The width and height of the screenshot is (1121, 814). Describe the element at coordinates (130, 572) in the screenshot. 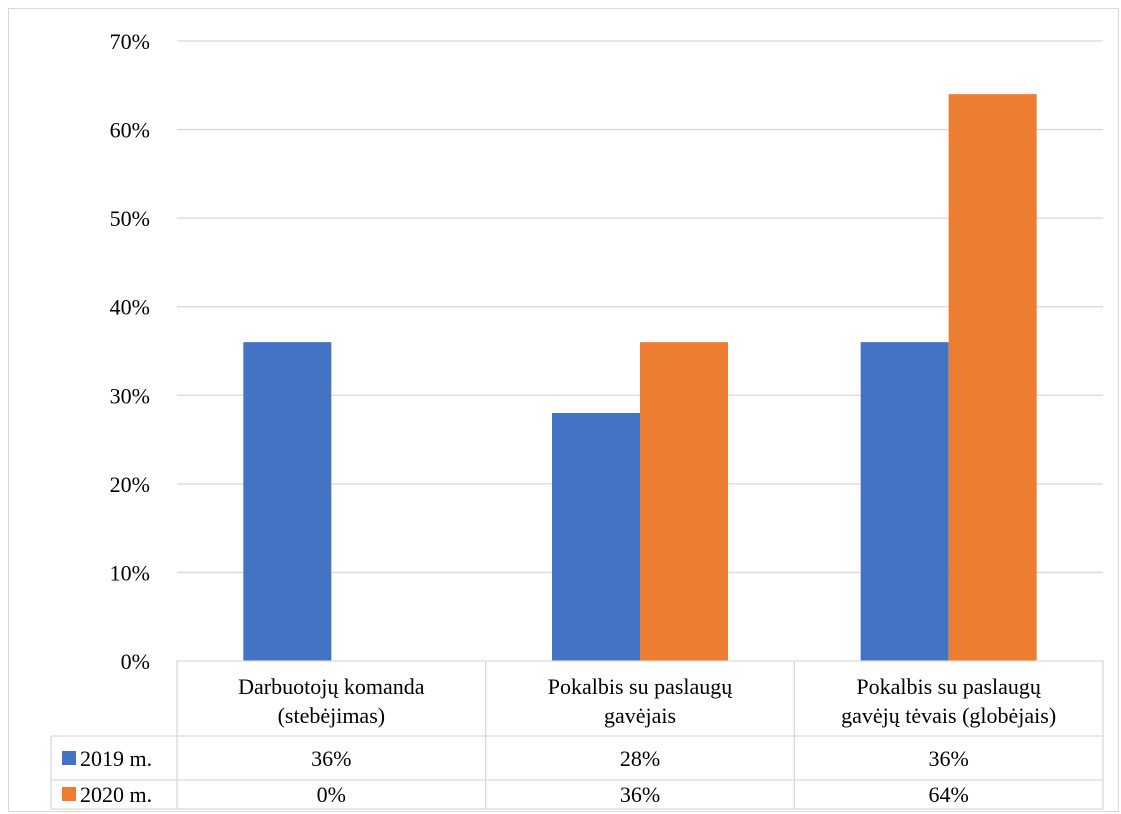

I see `y-tick-label: 10%` at that location.